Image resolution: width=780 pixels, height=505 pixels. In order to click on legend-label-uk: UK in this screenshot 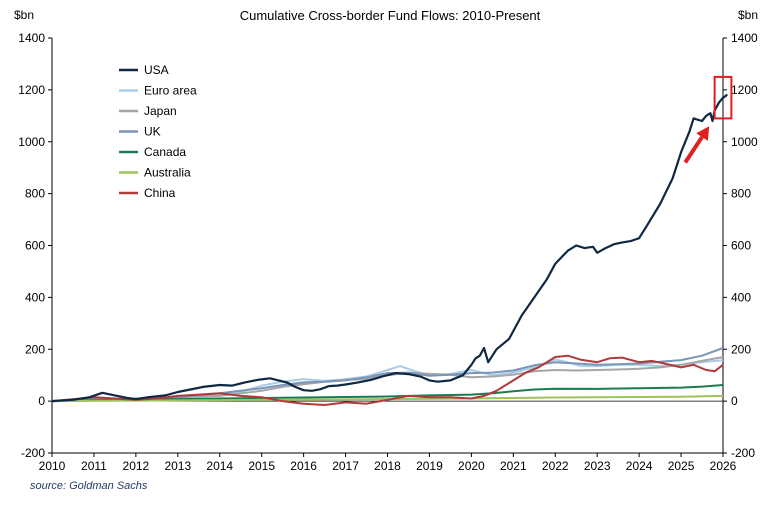, I will do `click(152, 132)`.